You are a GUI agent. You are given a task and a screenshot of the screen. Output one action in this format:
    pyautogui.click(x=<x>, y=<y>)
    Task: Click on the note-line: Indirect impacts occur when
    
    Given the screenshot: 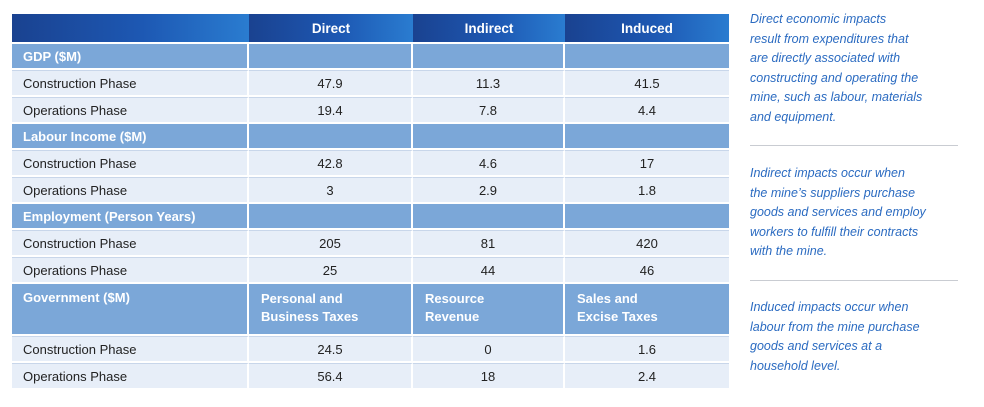 What is the action you would take?
    pyautogui.click(x=827, y=173)
    